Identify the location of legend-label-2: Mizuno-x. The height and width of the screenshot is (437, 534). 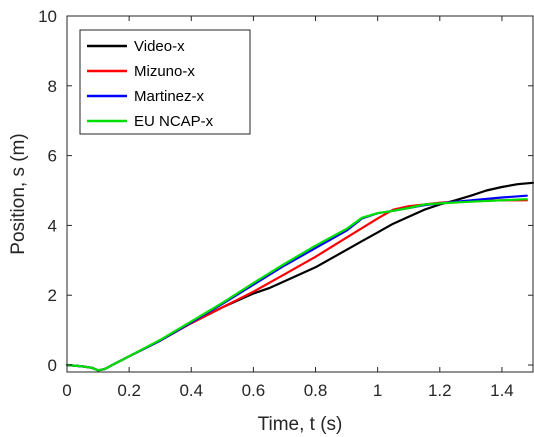
(164, 71).